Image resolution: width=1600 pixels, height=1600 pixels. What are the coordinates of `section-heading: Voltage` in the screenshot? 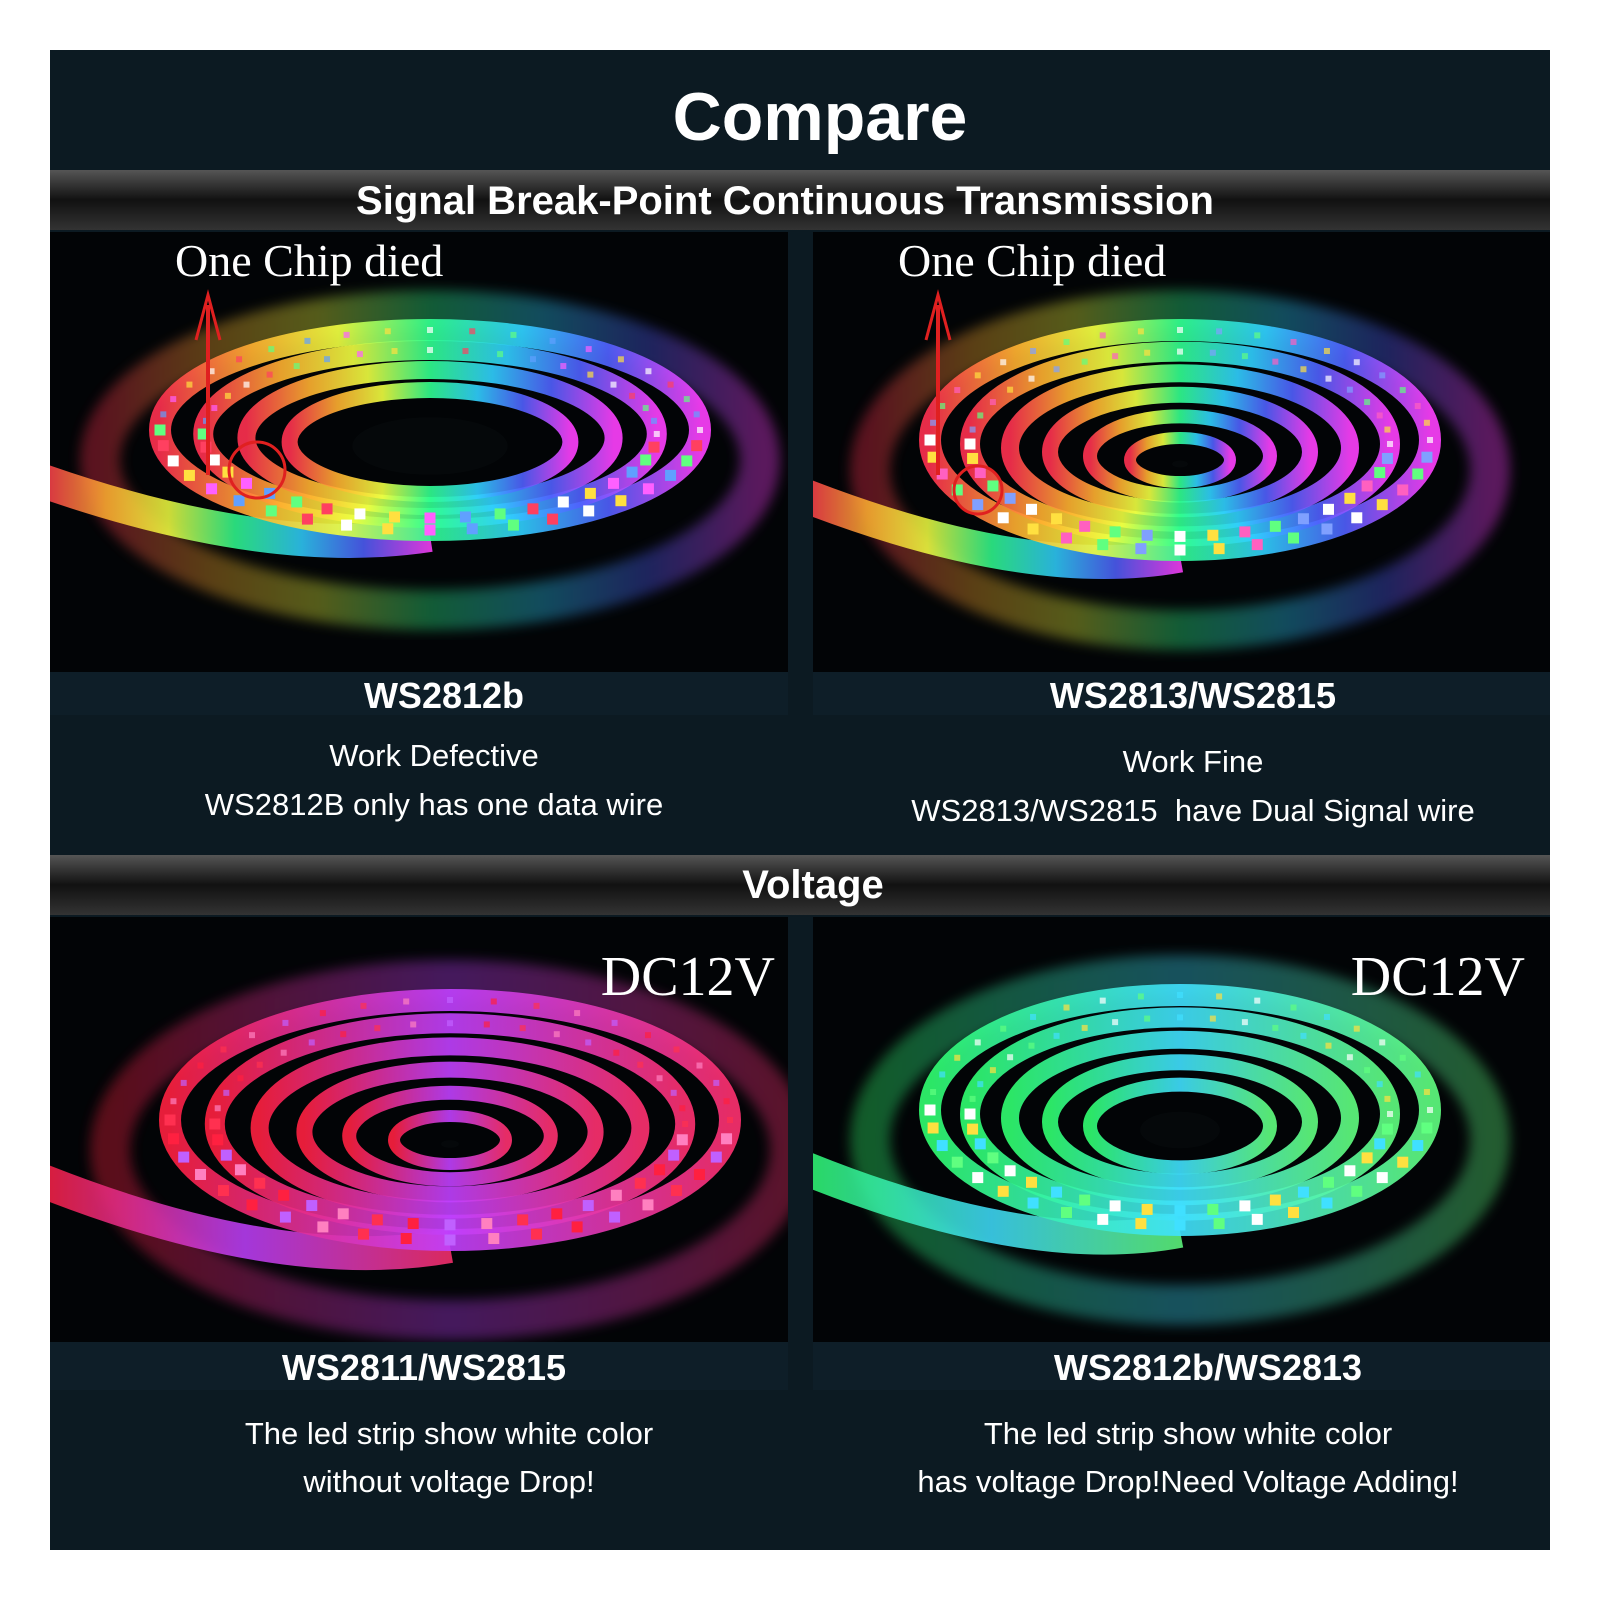 It's located at (813, 885).